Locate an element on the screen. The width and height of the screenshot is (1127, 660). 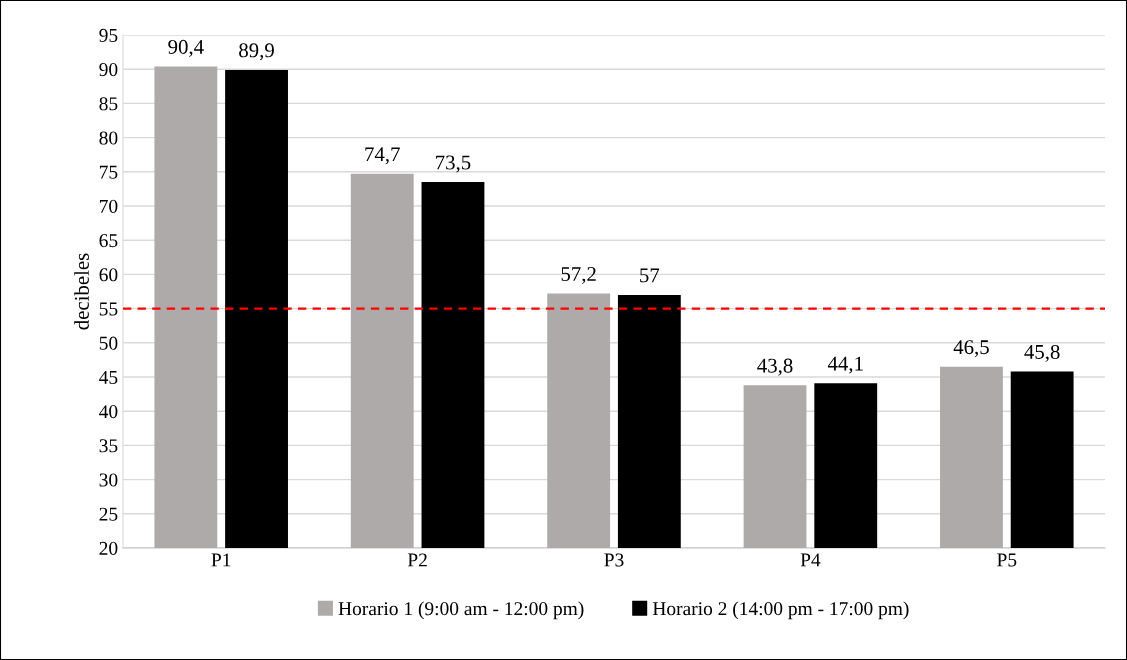
legend-label: Horario 1 (9:00 am - 12:00 pm) is located at coordinates (461, 610).